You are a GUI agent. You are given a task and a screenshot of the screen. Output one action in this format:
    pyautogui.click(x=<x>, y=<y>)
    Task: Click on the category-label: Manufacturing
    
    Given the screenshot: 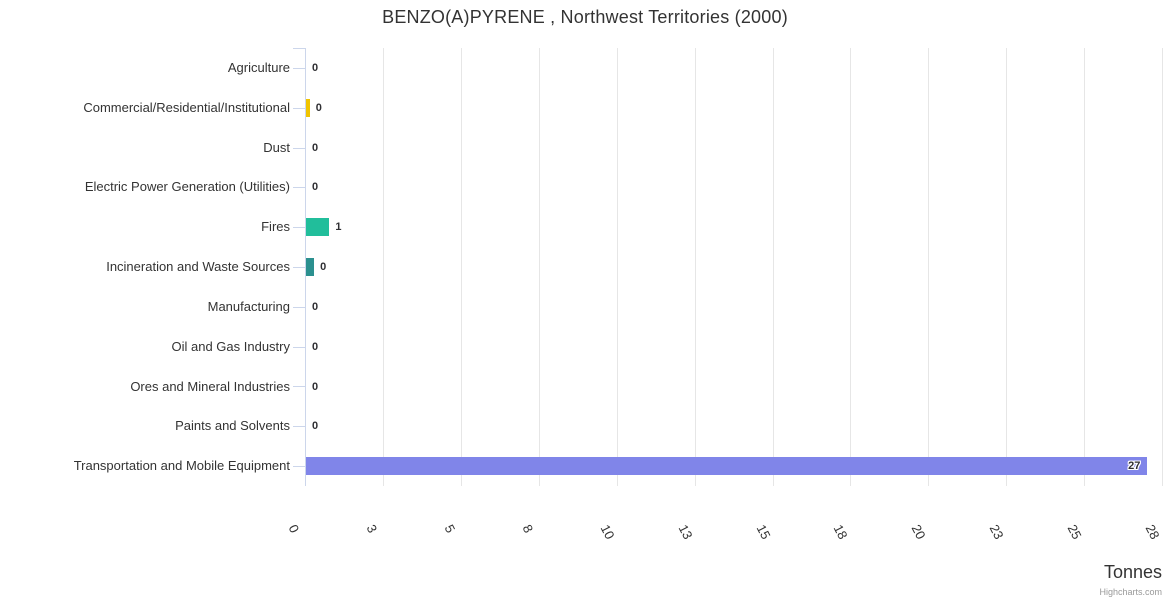 What is the action you would take?
    pyautogui.click(x=248, y=306)
    